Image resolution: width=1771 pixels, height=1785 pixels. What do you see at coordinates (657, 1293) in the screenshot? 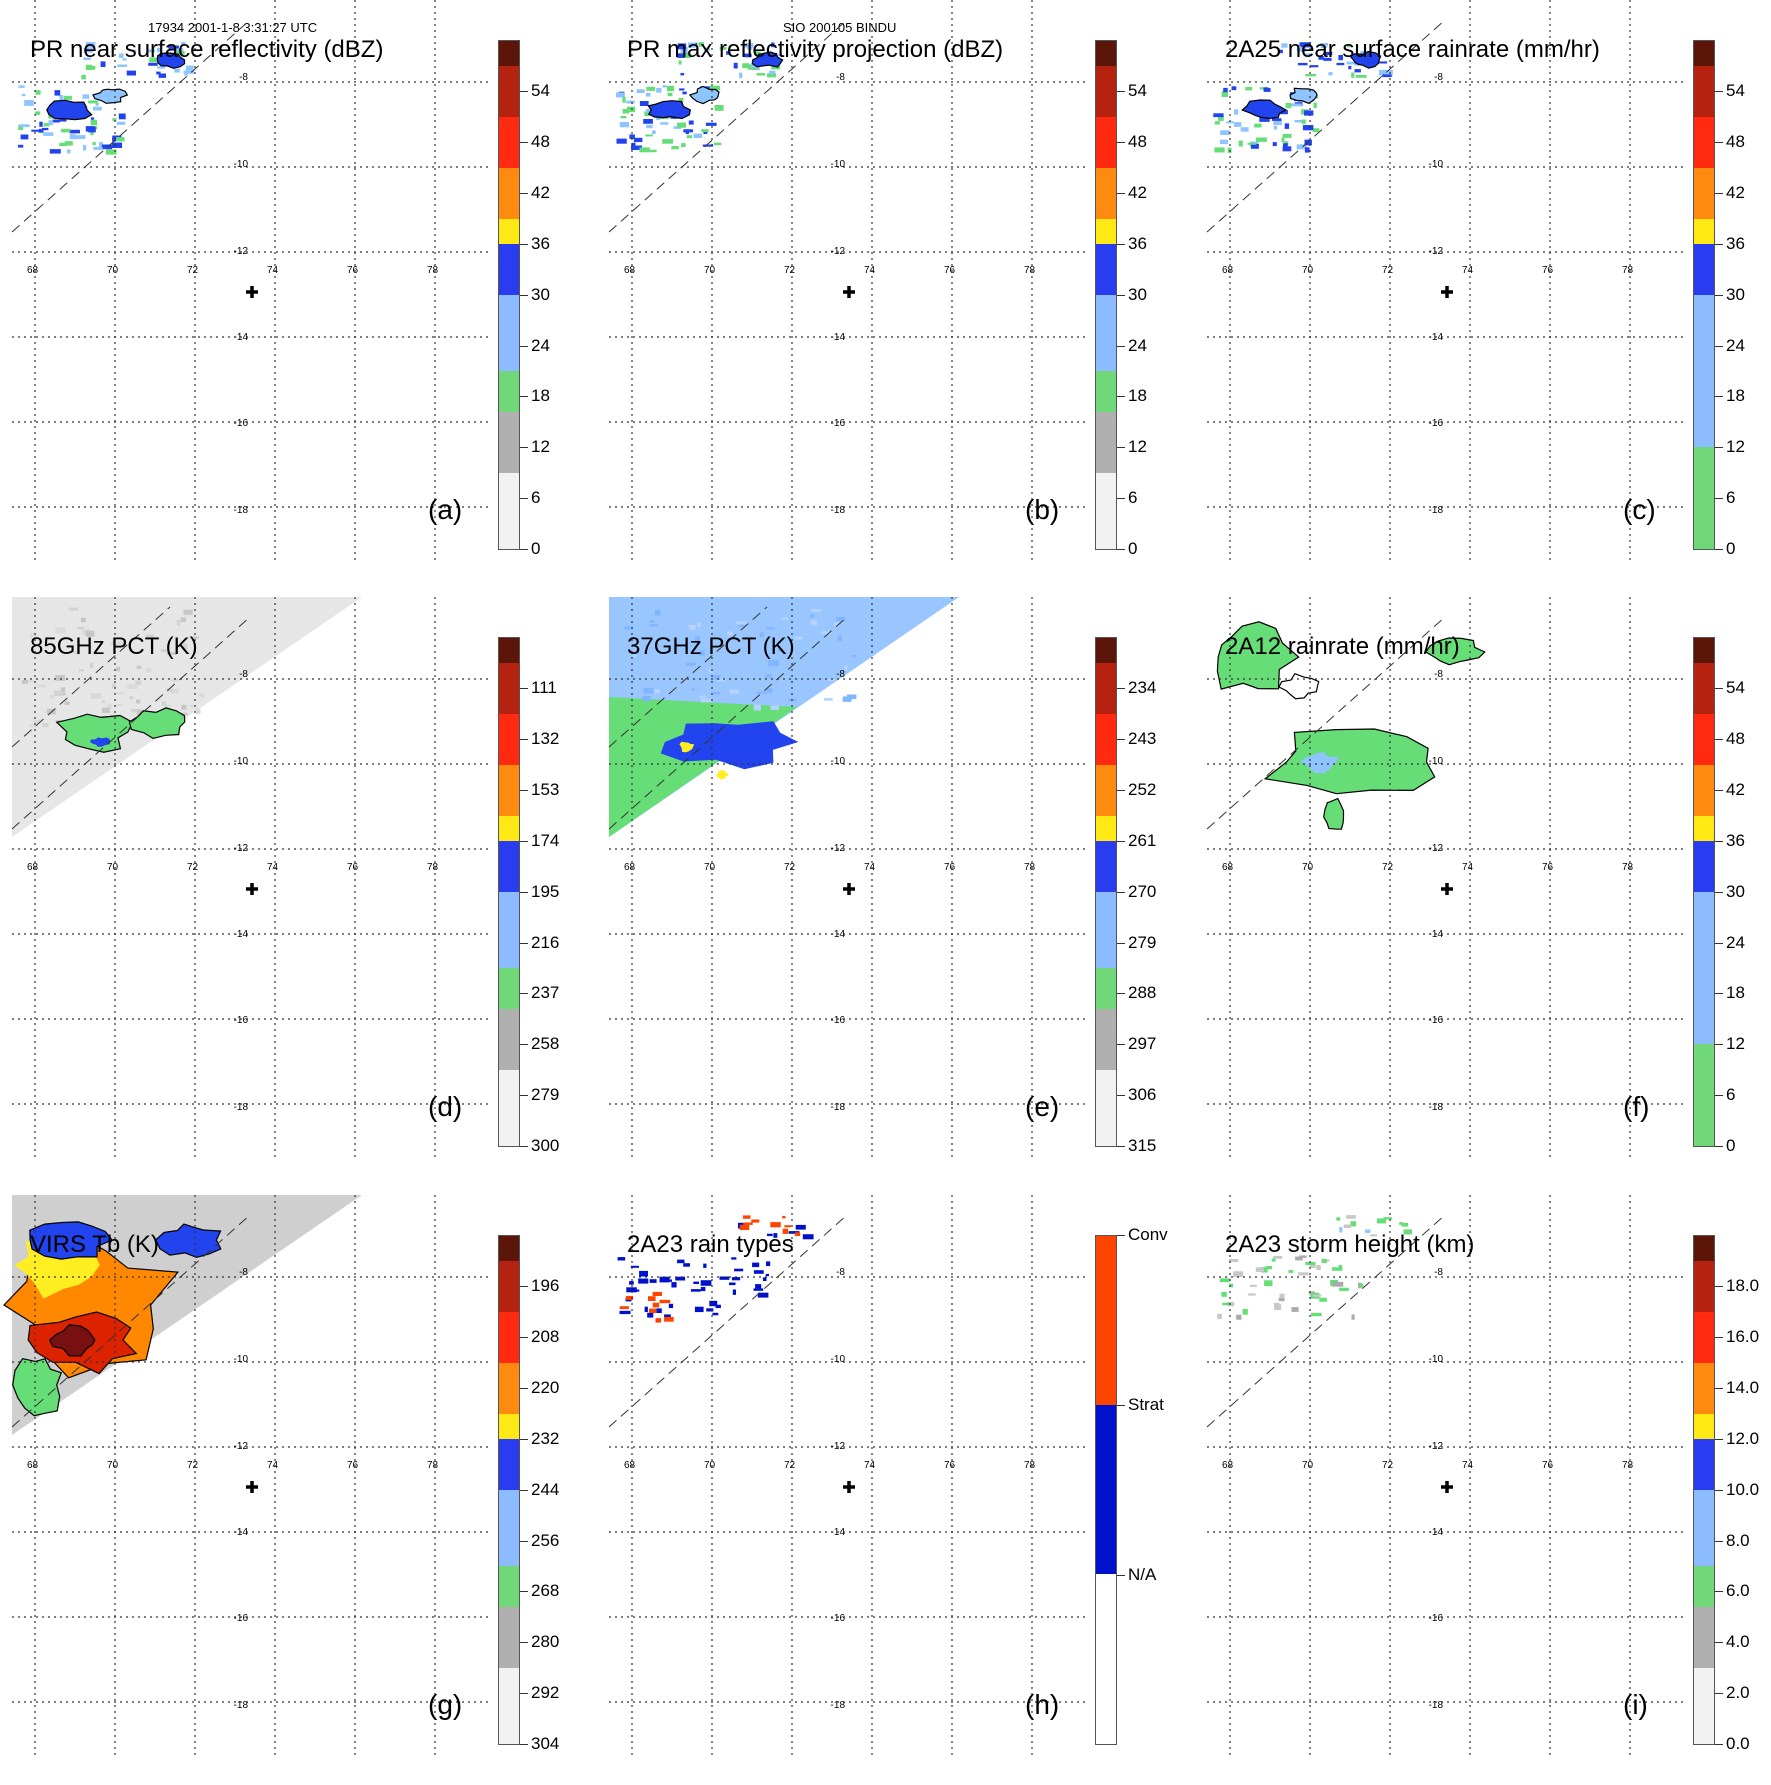
I see `convective-pixel` at bounding box center [657, 1293].